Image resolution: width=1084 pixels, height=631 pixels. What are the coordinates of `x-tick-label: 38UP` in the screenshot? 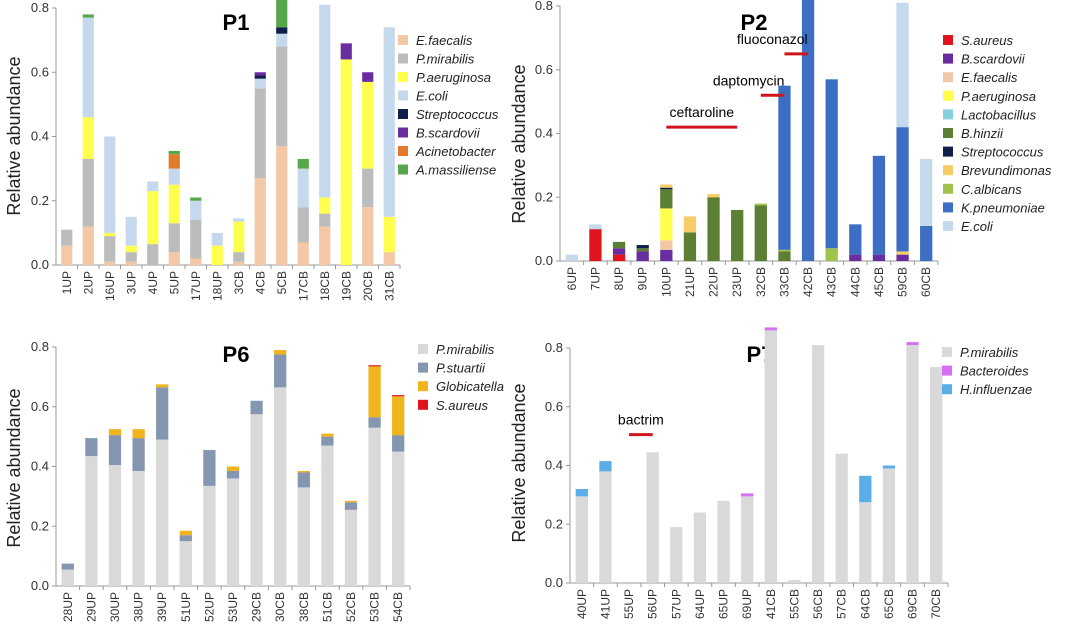 It's located at (139, 607).